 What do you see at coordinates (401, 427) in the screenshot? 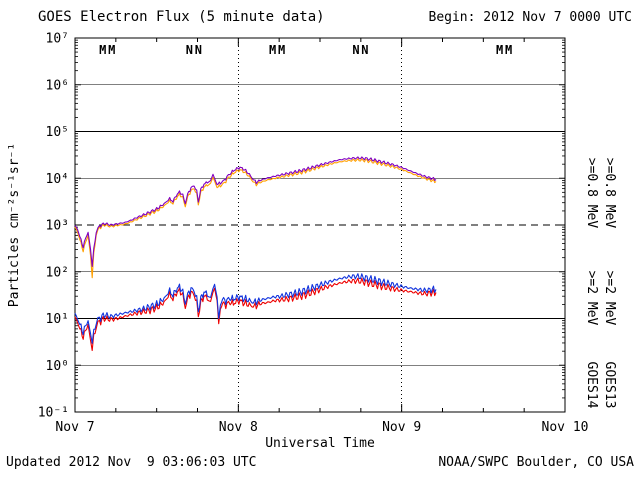
I see `x-tick-label: Nov 9` at bounding box center [401, 427].